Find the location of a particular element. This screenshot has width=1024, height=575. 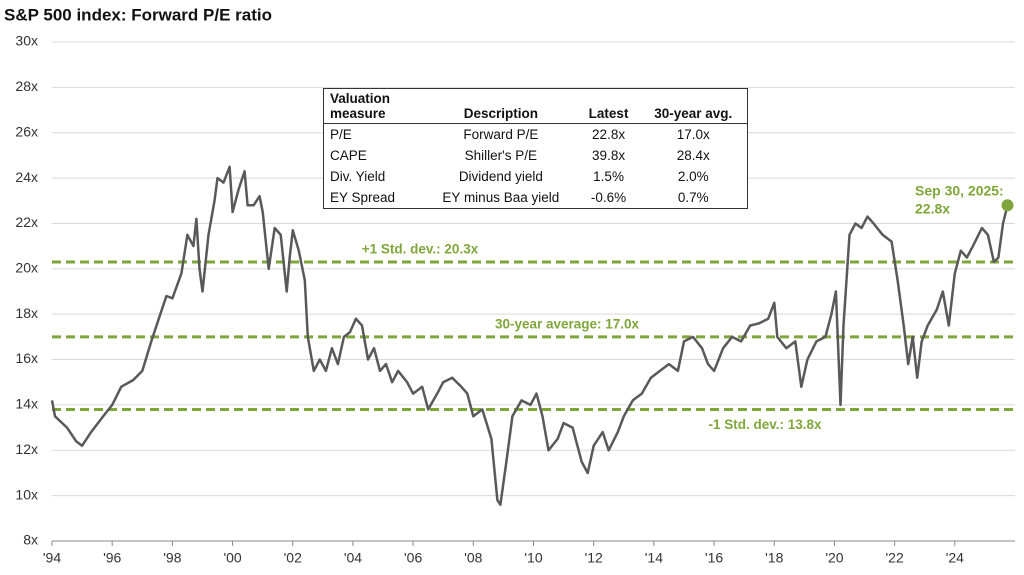

x-tick-label: '02 is located at coordinates (293, 558).